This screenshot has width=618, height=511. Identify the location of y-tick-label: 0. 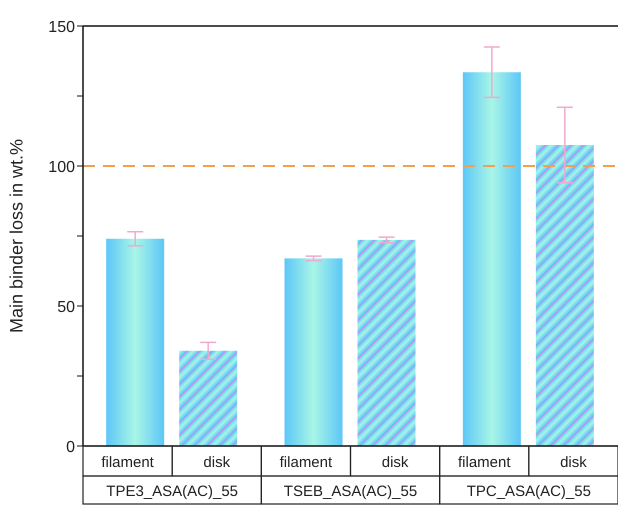
(71, 447).